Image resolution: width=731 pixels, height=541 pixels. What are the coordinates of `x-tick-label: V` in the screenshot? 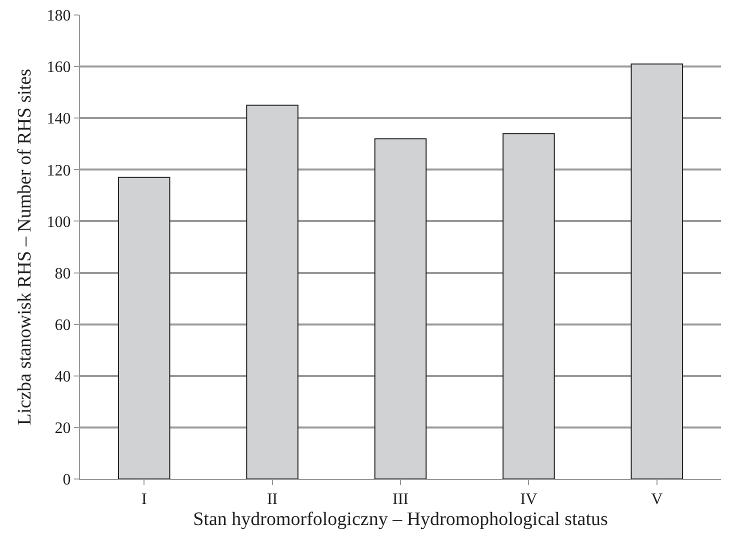 It's located at (657, 499).